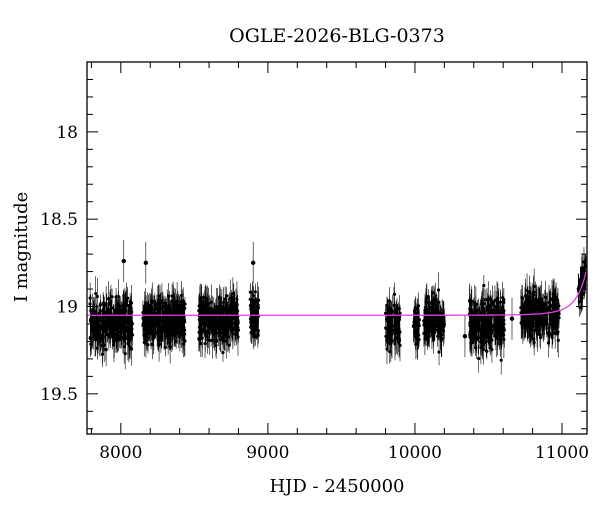 The height and width of the screenshot is (512, 600). What do you see at coordinates (562, 453) in the screenshot?
I see `x-tick-label: 11000` at bounding box center [562, 453].